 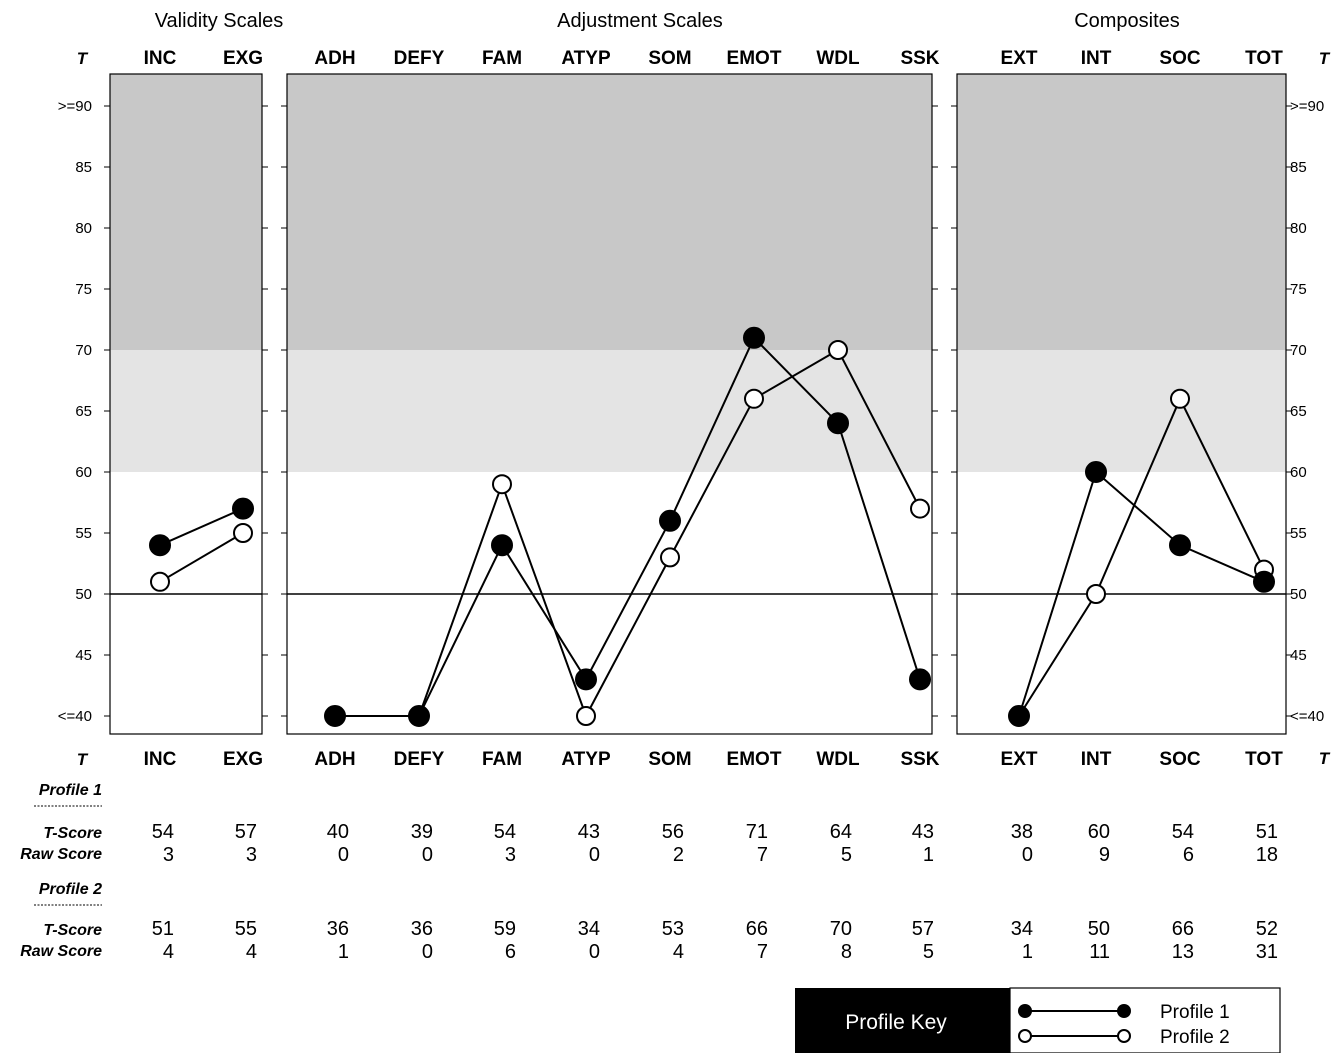 What do you see at coordinates (502, 759) in the screenshot?
I see `scale-label-bottom: FAM` at bounding box center [502, 759].